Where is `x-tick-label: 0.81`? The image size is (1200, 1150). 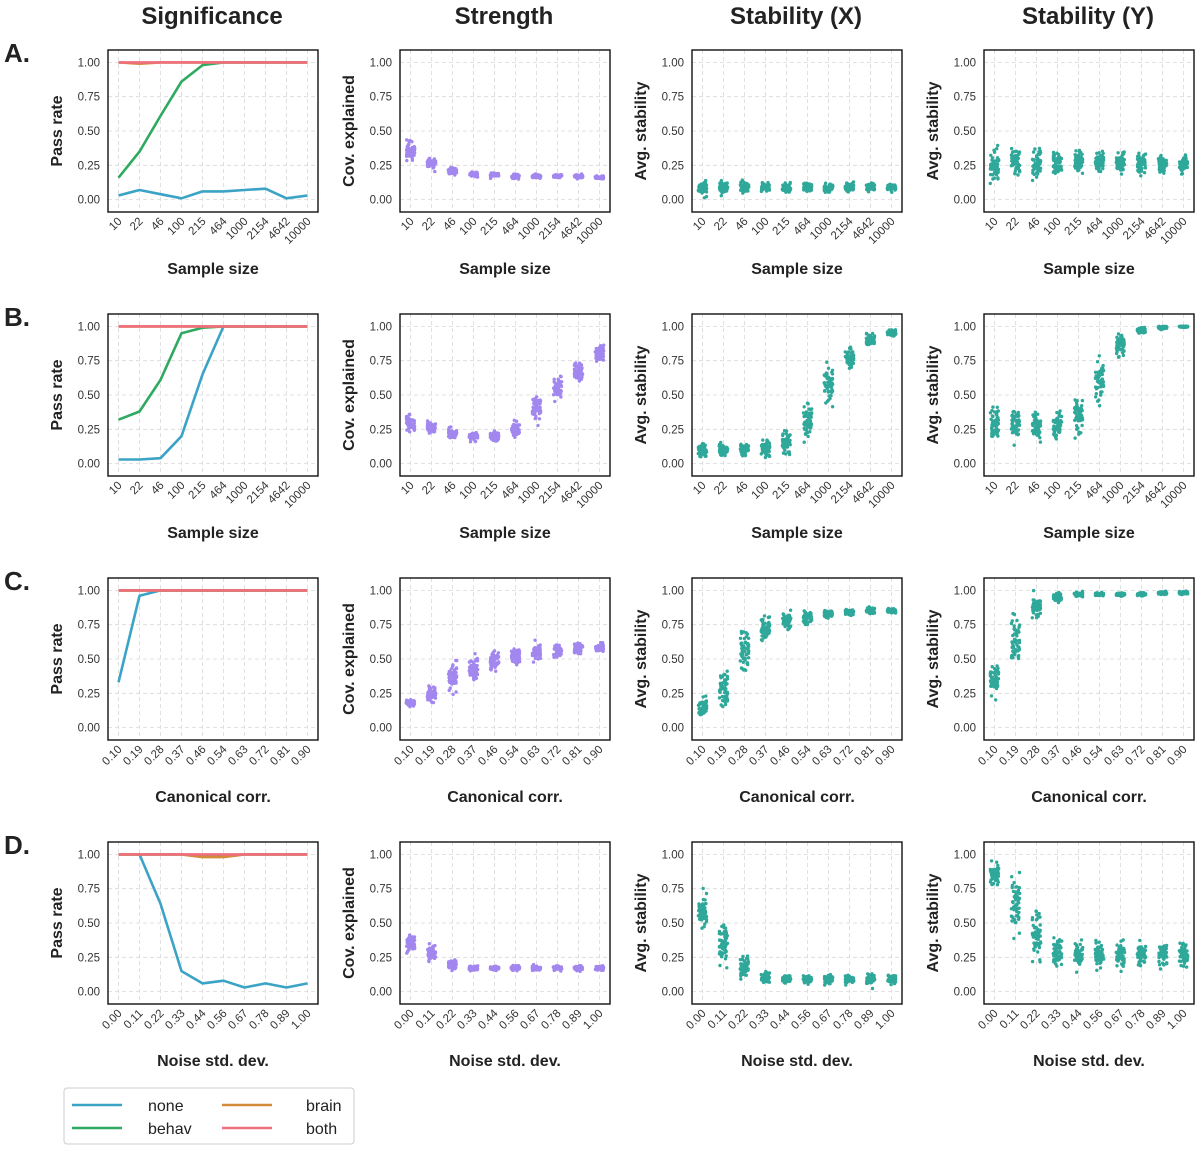 x-tick-label: 0.81 is located at coordinates (280, 756).